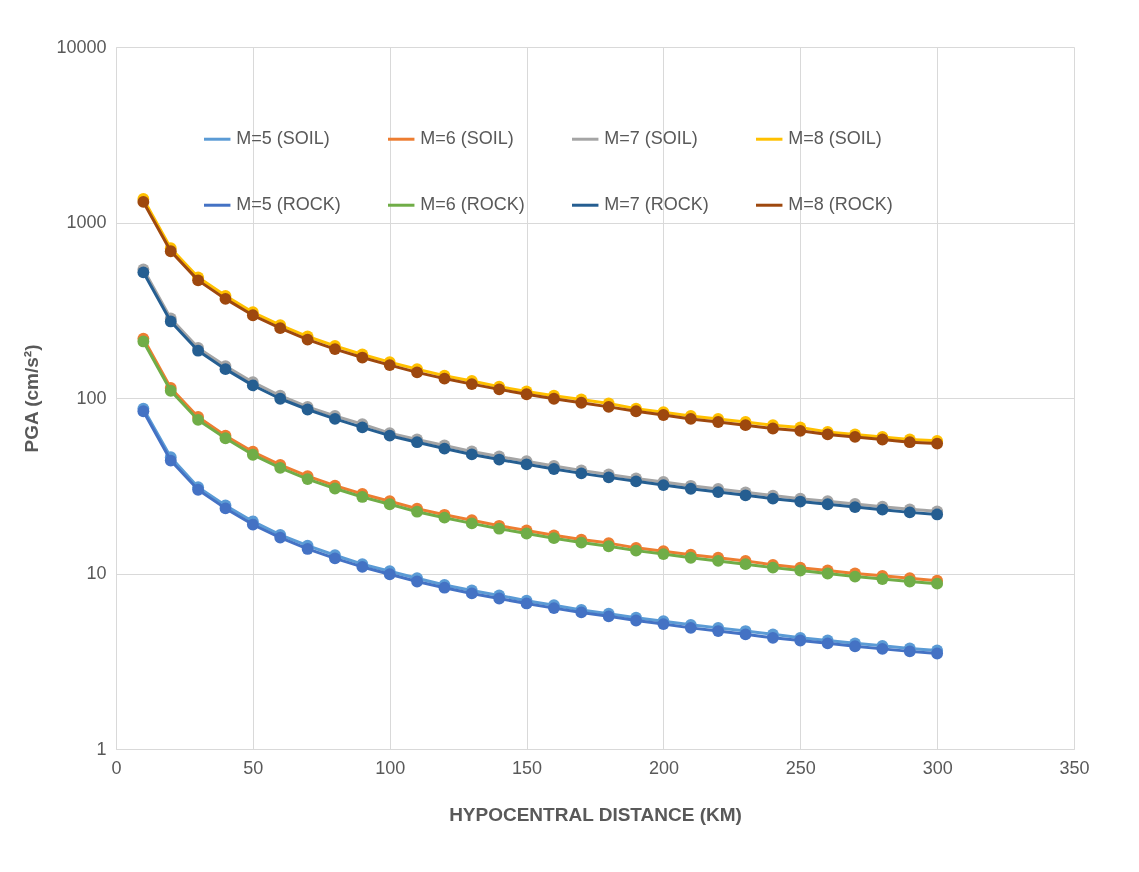  What do you see at coordinates (800, 767) in the screenshot?
I see `x-tick-label: 250` at bounding box center [800, 767].